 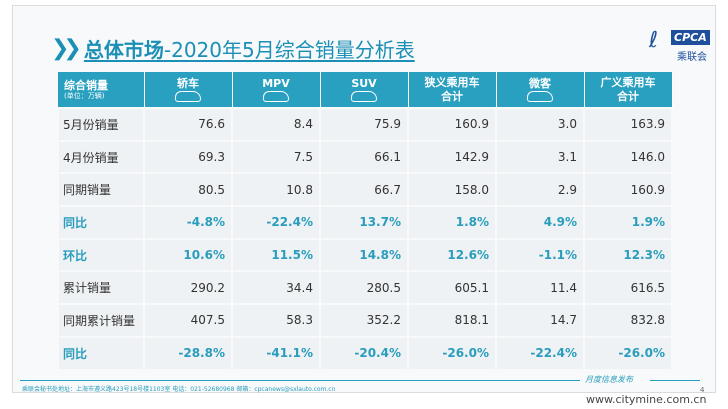 What do you see at coordinates (702, 390) in the screenshot?
I see `page-number: 4` at bounding box center [702, 390].